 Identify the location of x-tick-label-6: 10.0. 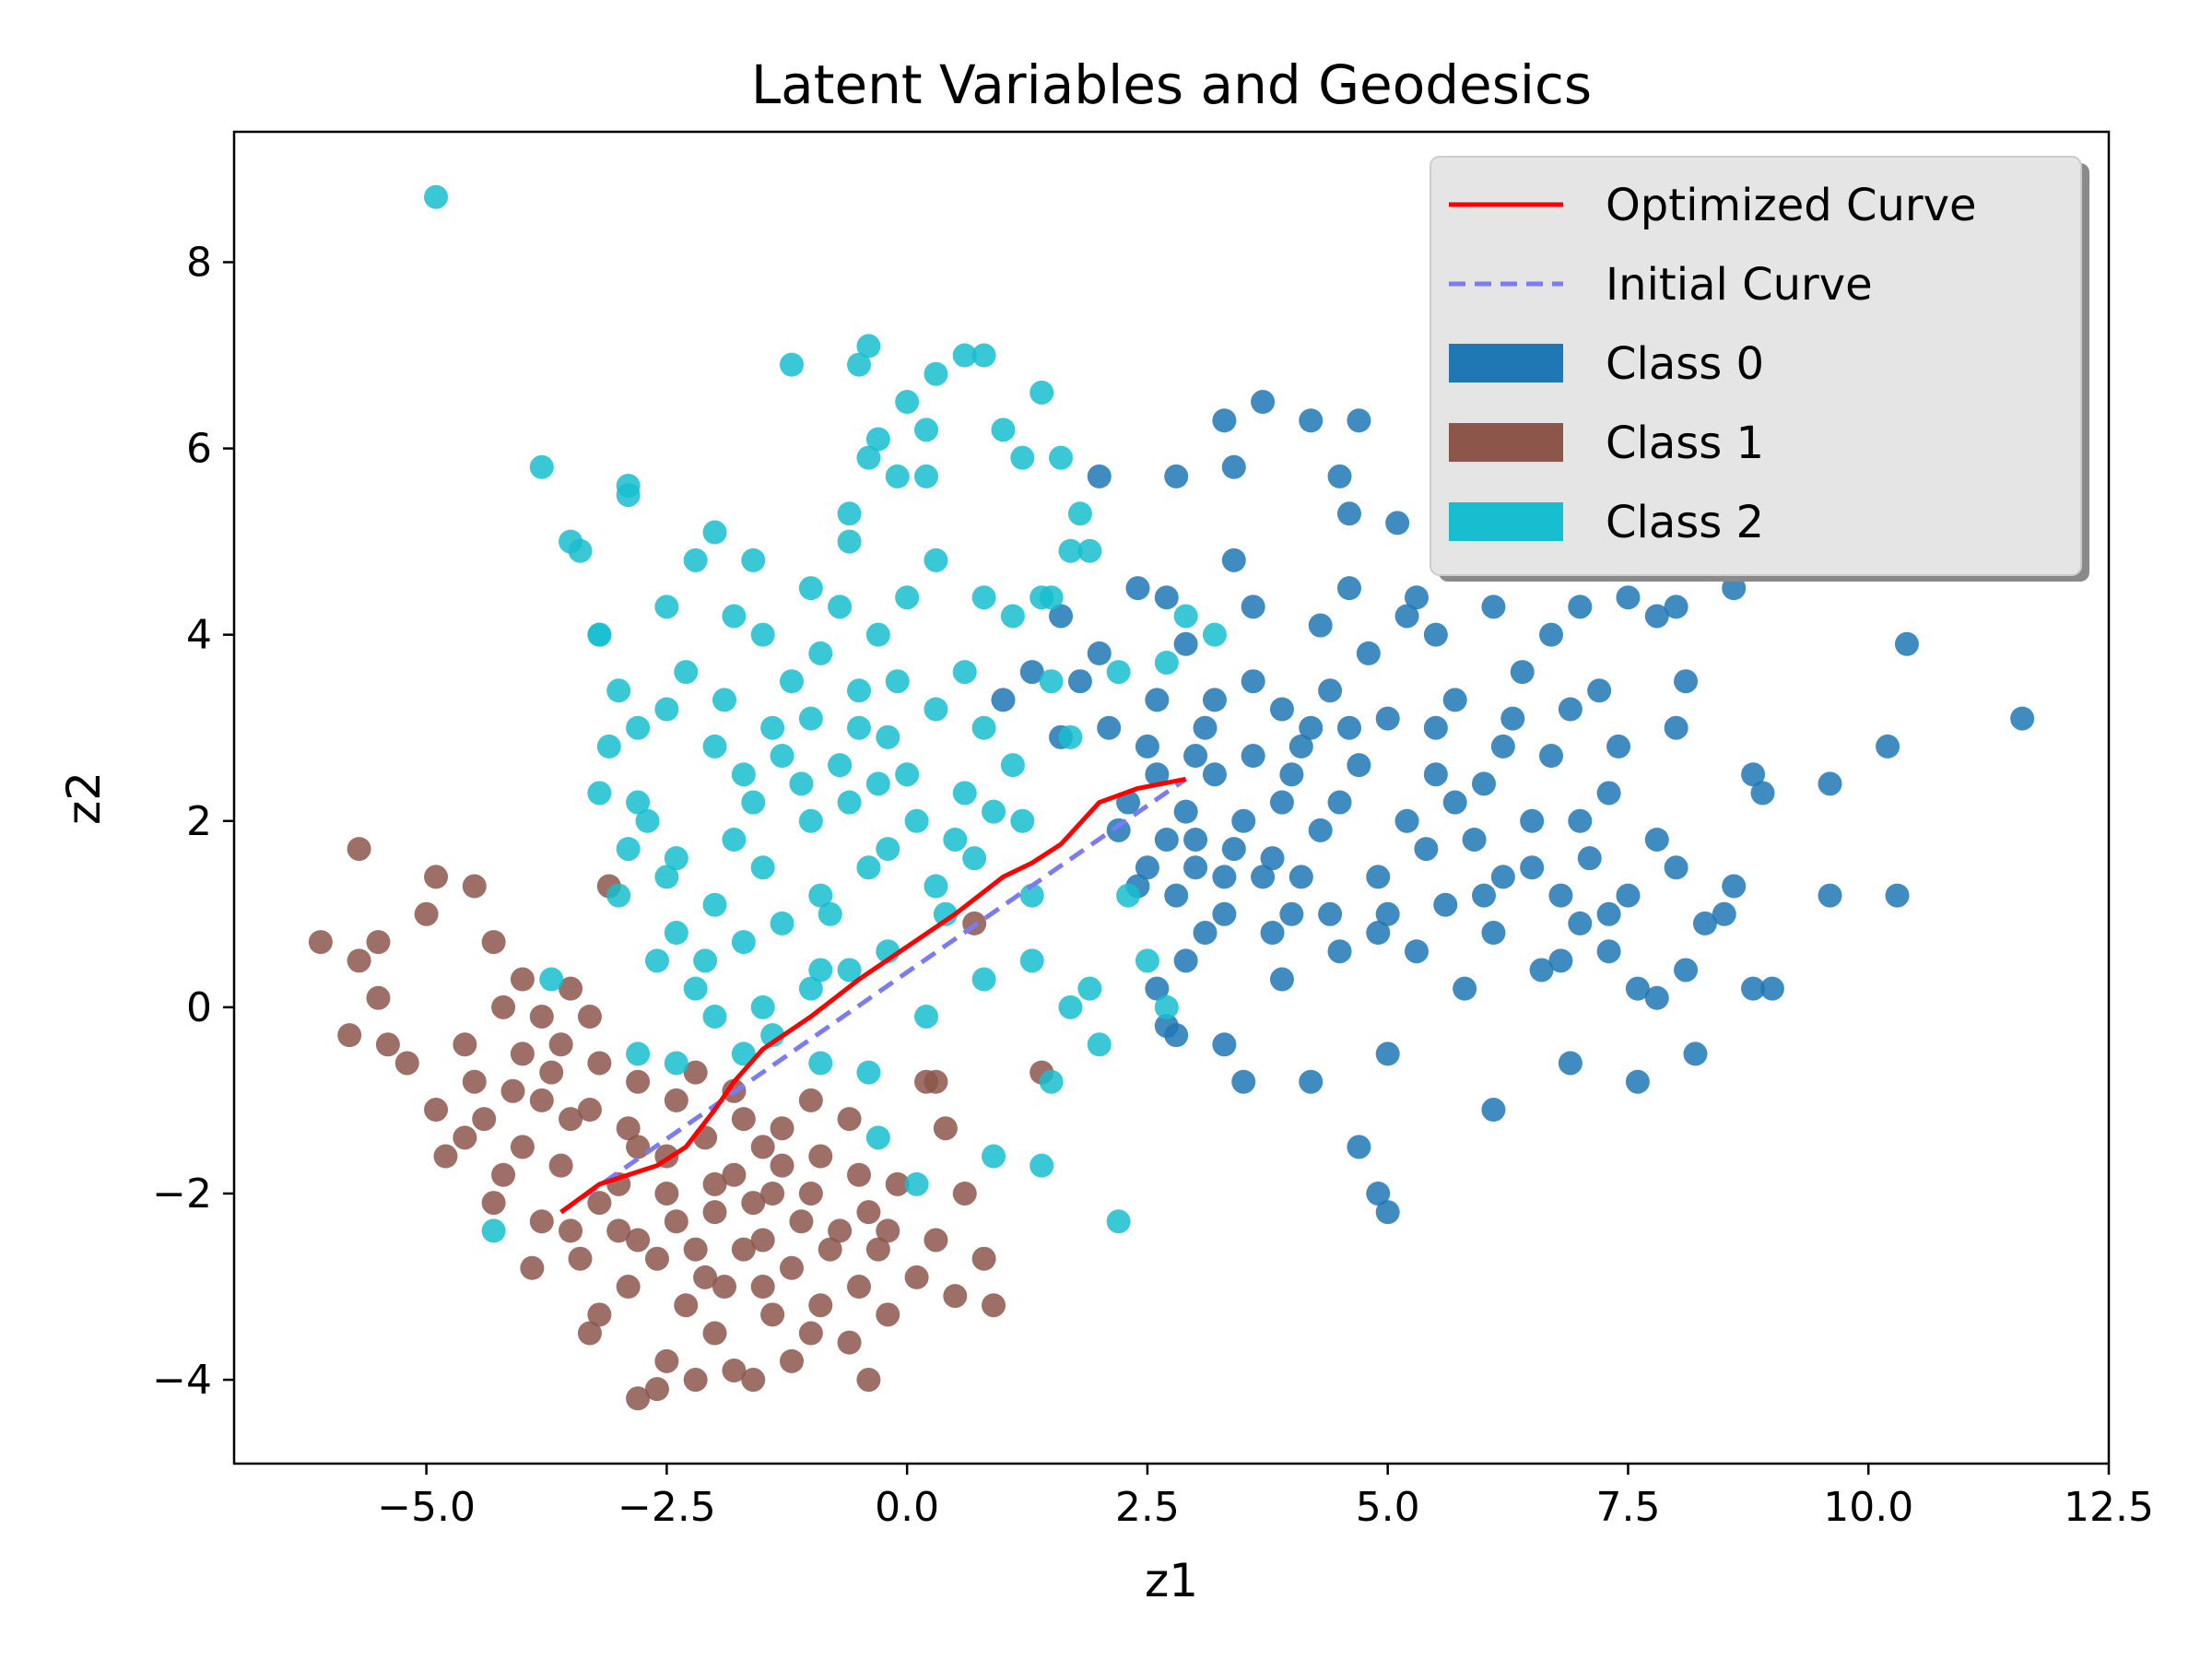
(1868, 1507).